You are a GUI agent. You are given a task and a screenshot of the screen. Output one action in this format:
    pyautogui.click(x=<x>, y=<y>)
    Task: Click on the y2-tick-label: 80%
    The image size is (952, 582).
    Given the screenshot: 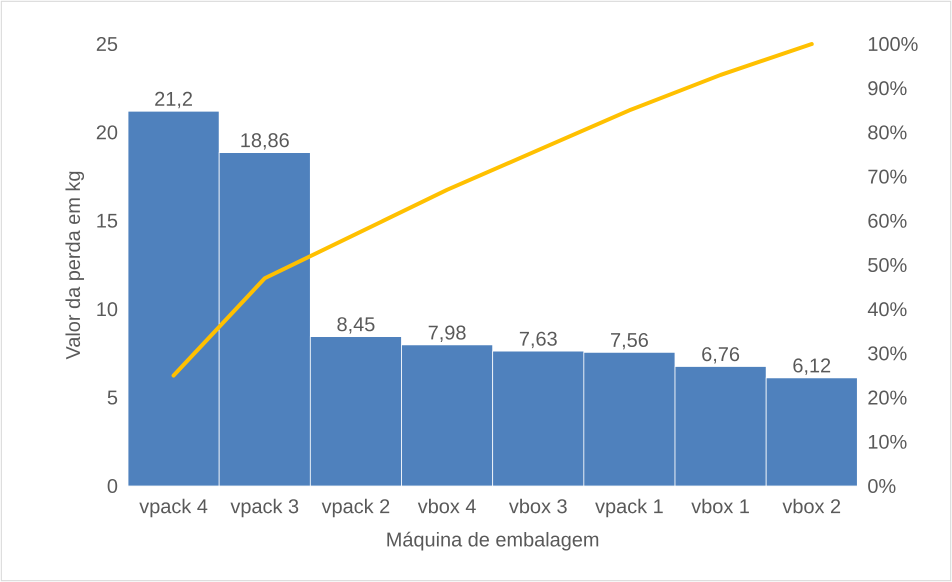 What is the action you would take?
    pyautogui.click(x=887, y=132)
    